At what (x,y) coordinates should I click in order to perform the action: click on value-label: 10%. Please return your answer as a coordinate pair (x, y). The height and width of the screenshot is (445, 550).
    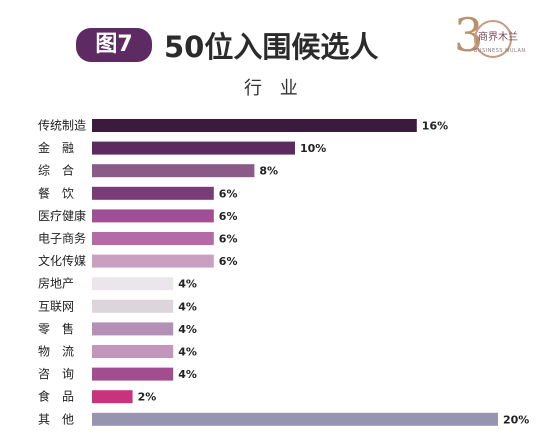
    Looking at the image, I should click on (313, 148).